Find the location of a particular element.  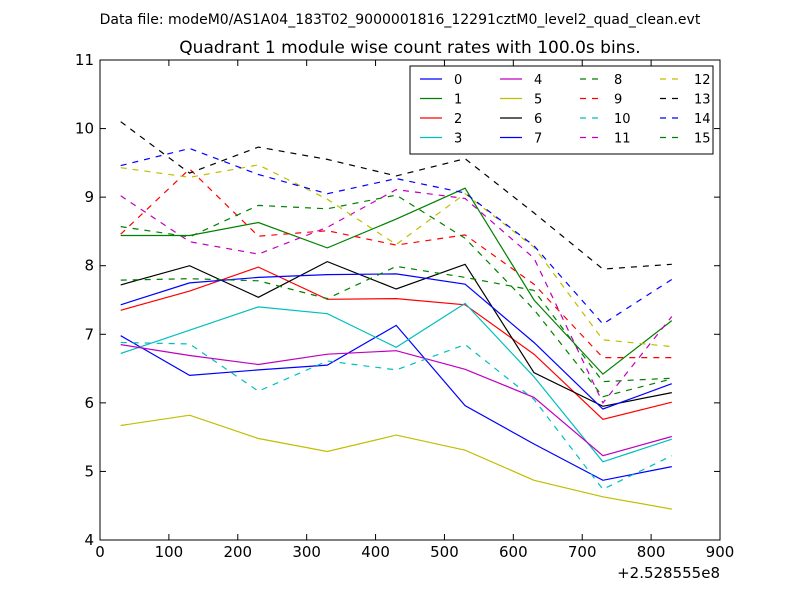

legend-label-8: 8 is located at coordinates (618, 80).